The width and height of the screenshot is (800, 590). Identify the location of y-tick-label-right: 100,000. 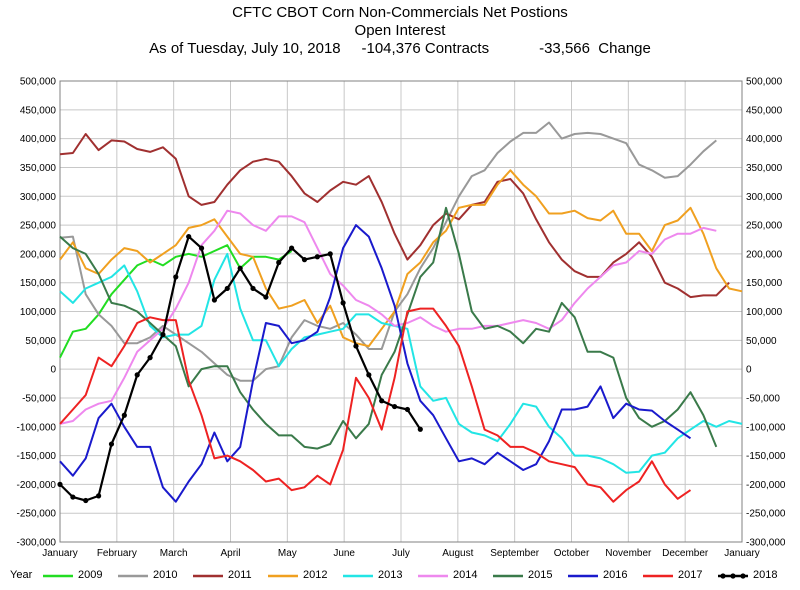
(764, 312).